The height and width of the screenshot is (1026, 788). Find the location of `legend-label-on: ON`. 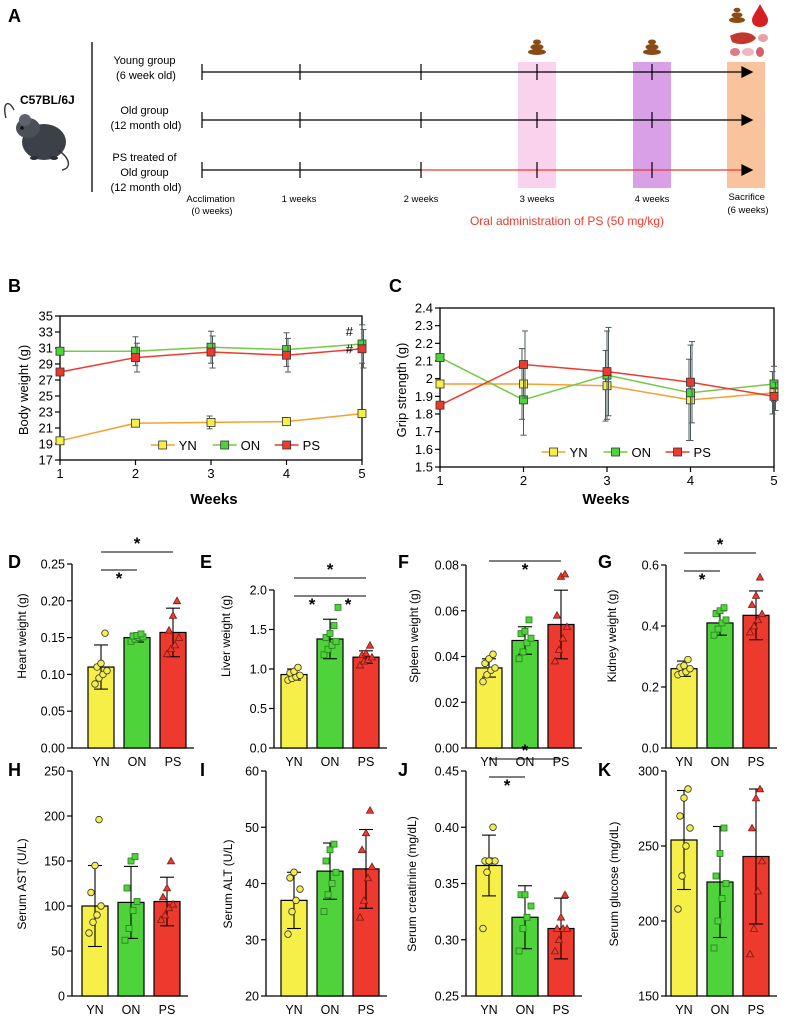

legend-label-on: ON is located at coordinates (251, 445).